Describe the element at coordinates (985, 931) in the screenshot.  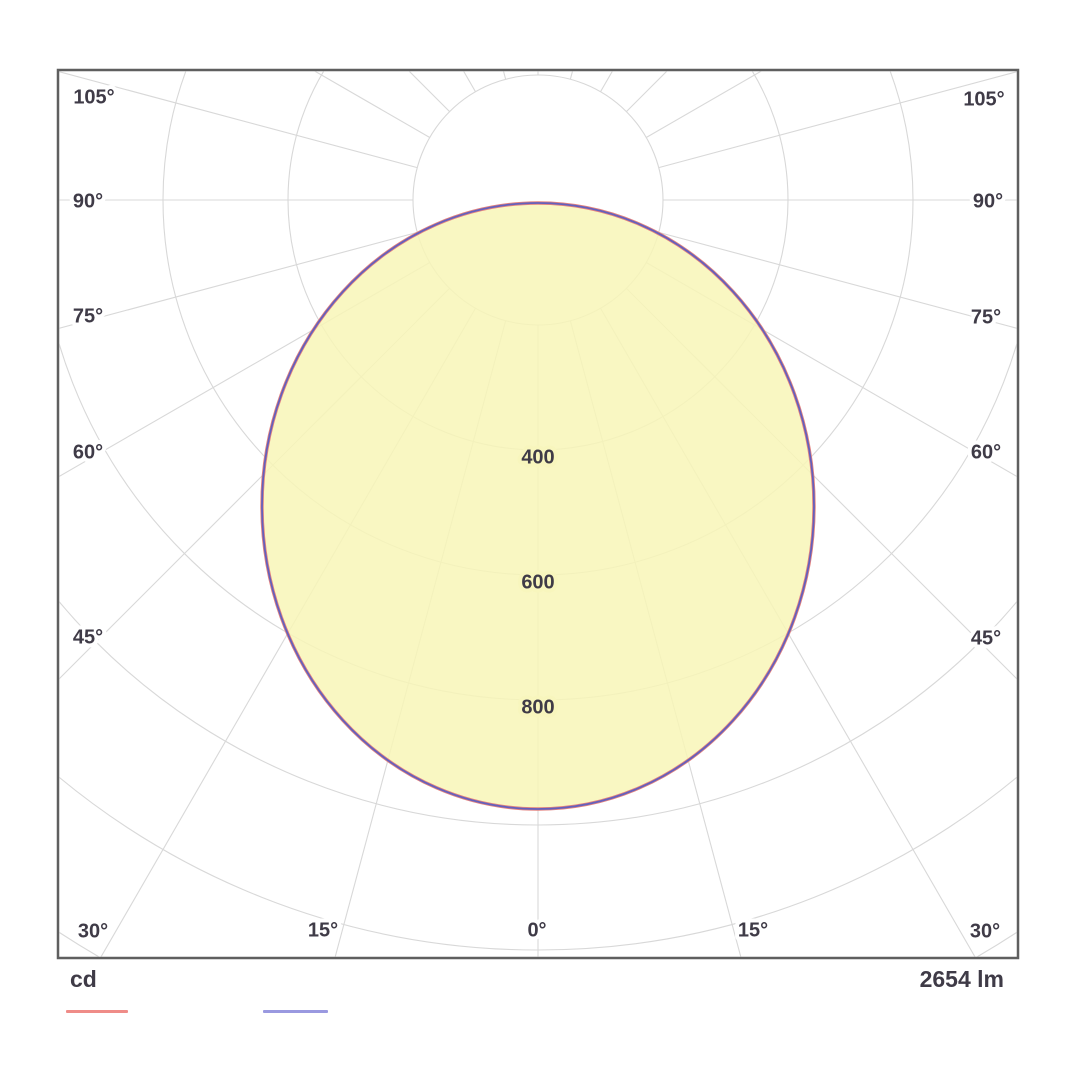
I see `angle-label-11-30deg: 30°` at that location.